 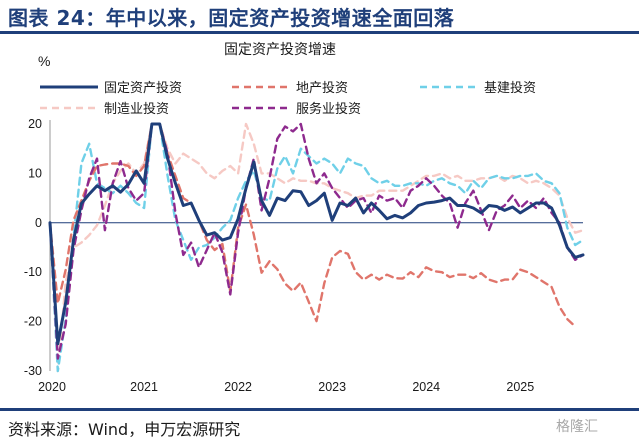 What do you see at coordinates (33, 371) in the screenshot?
I see `y-tick-label: -30` at bounding box center [33, 371].